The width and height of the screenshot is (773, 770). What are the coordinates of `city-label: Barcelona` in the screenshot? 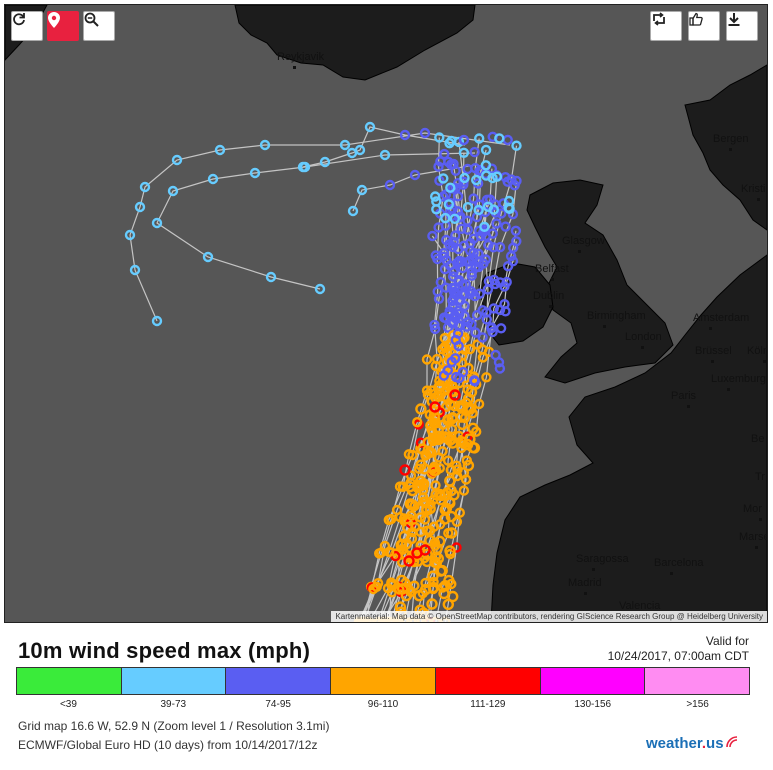 It's located at (679, 563).